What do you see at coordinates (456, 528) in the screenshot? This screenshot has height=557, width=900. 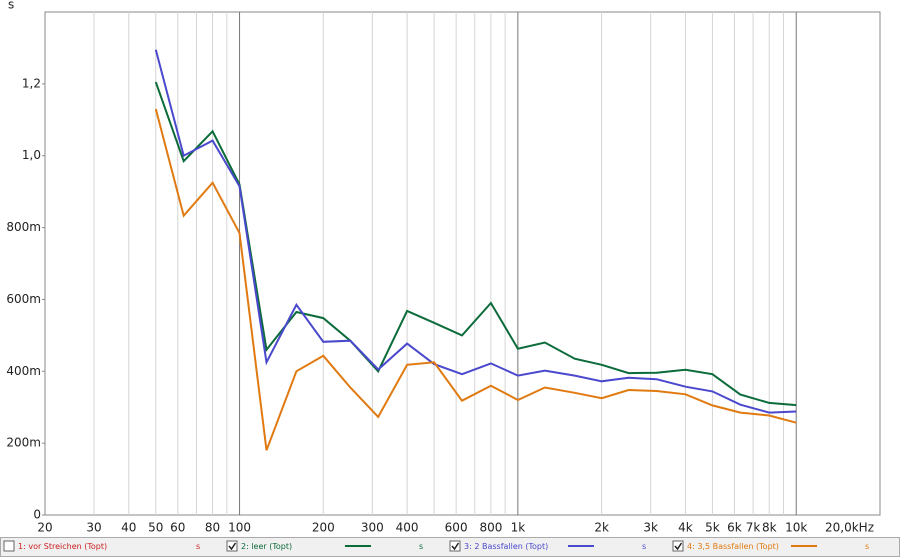 I see `x-tick-label: 600` at bounding box center [456, 528].